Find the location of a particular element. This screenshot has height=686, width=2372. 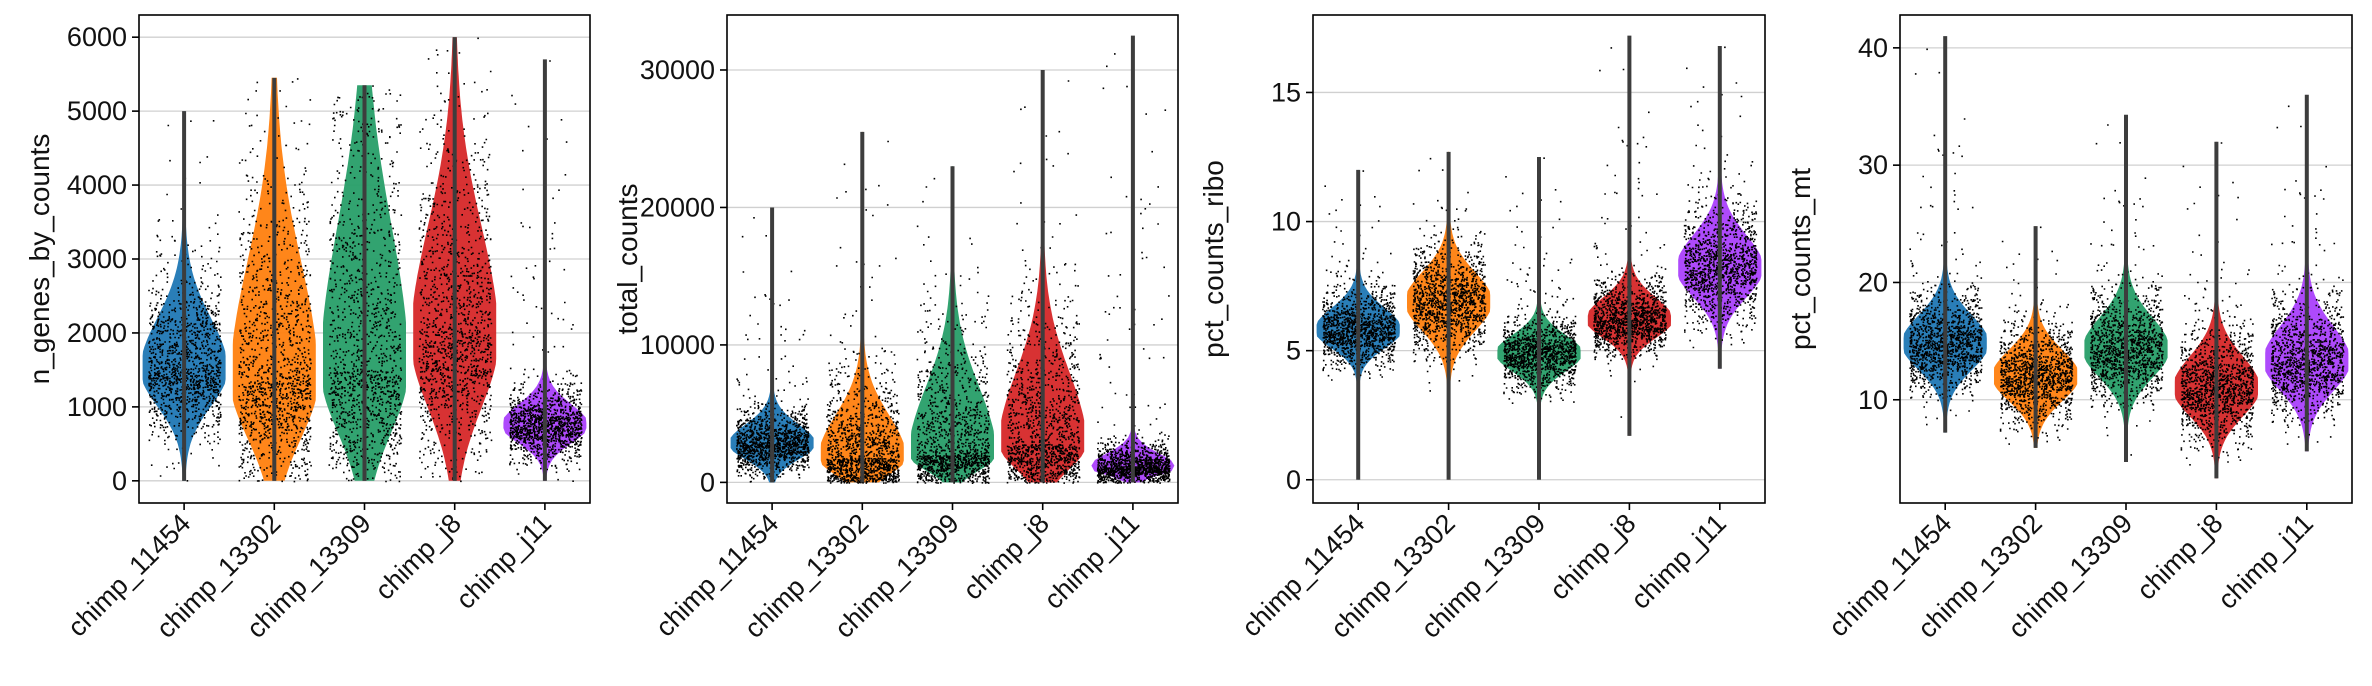

y-tick-label: 1000 is located at coordinates (97, 407).